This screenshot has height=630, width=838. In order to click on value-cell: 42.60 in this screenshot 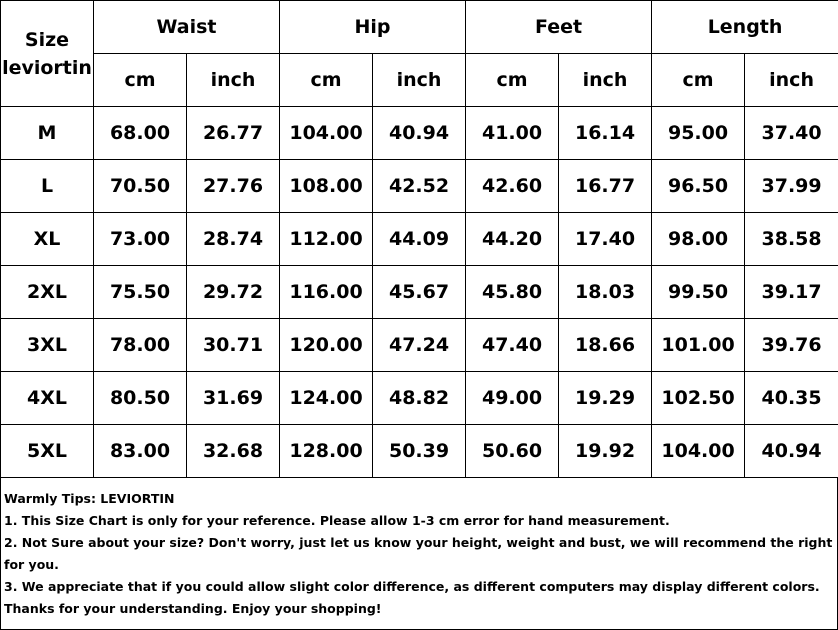, I will do `click(512, 186)`.